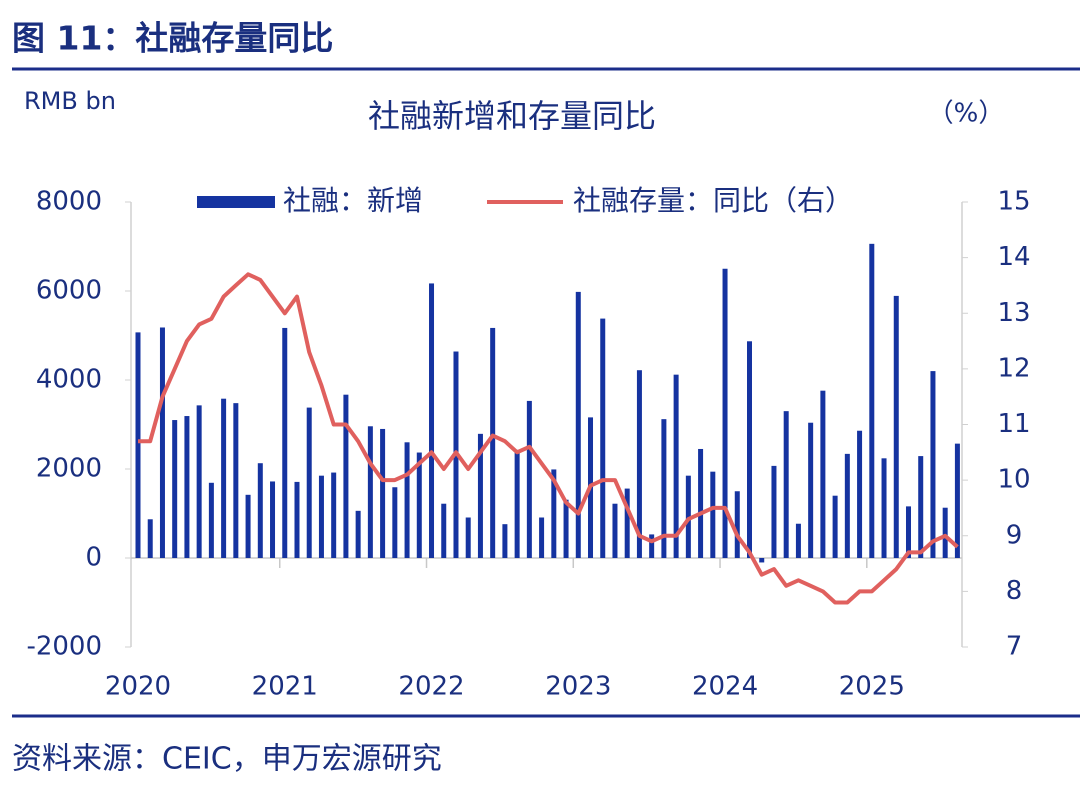 This screenshot has width=1080, height=787. Describe the element at coordinates (285, 687) in the screenshot. I see `x-tick-label: 2021` at that location.